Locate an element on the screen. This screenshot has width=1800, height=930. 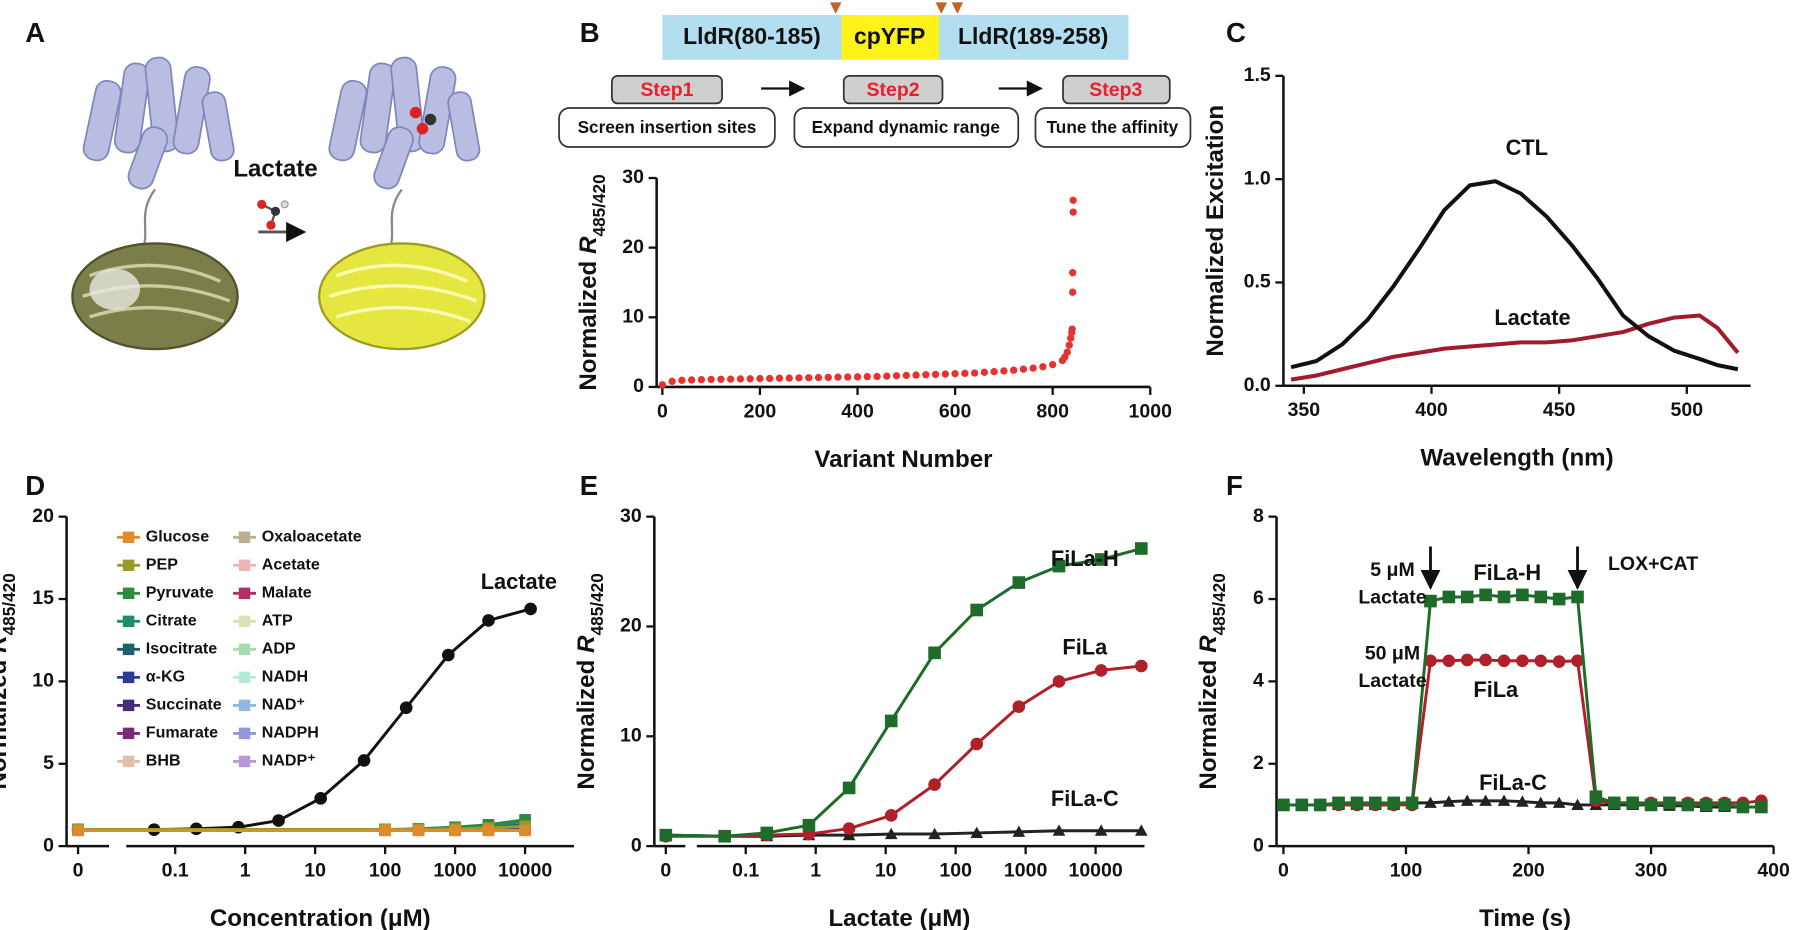
step-name: Step3 is located at coordinates (1115, 90).